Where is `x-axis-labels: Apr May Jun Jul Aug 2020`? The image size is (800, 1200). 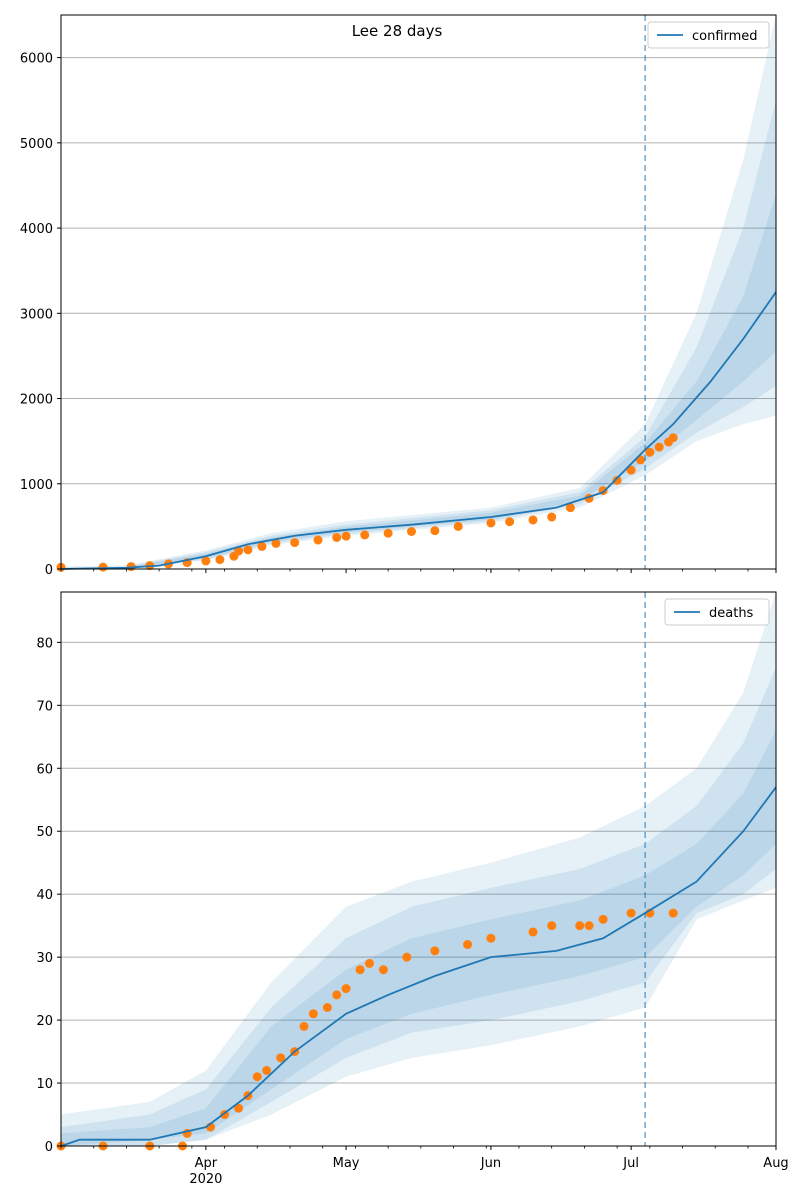
x-axis-labels: Apr May Jun Jul Aug 2020 is located at coordinates (488, 1171).